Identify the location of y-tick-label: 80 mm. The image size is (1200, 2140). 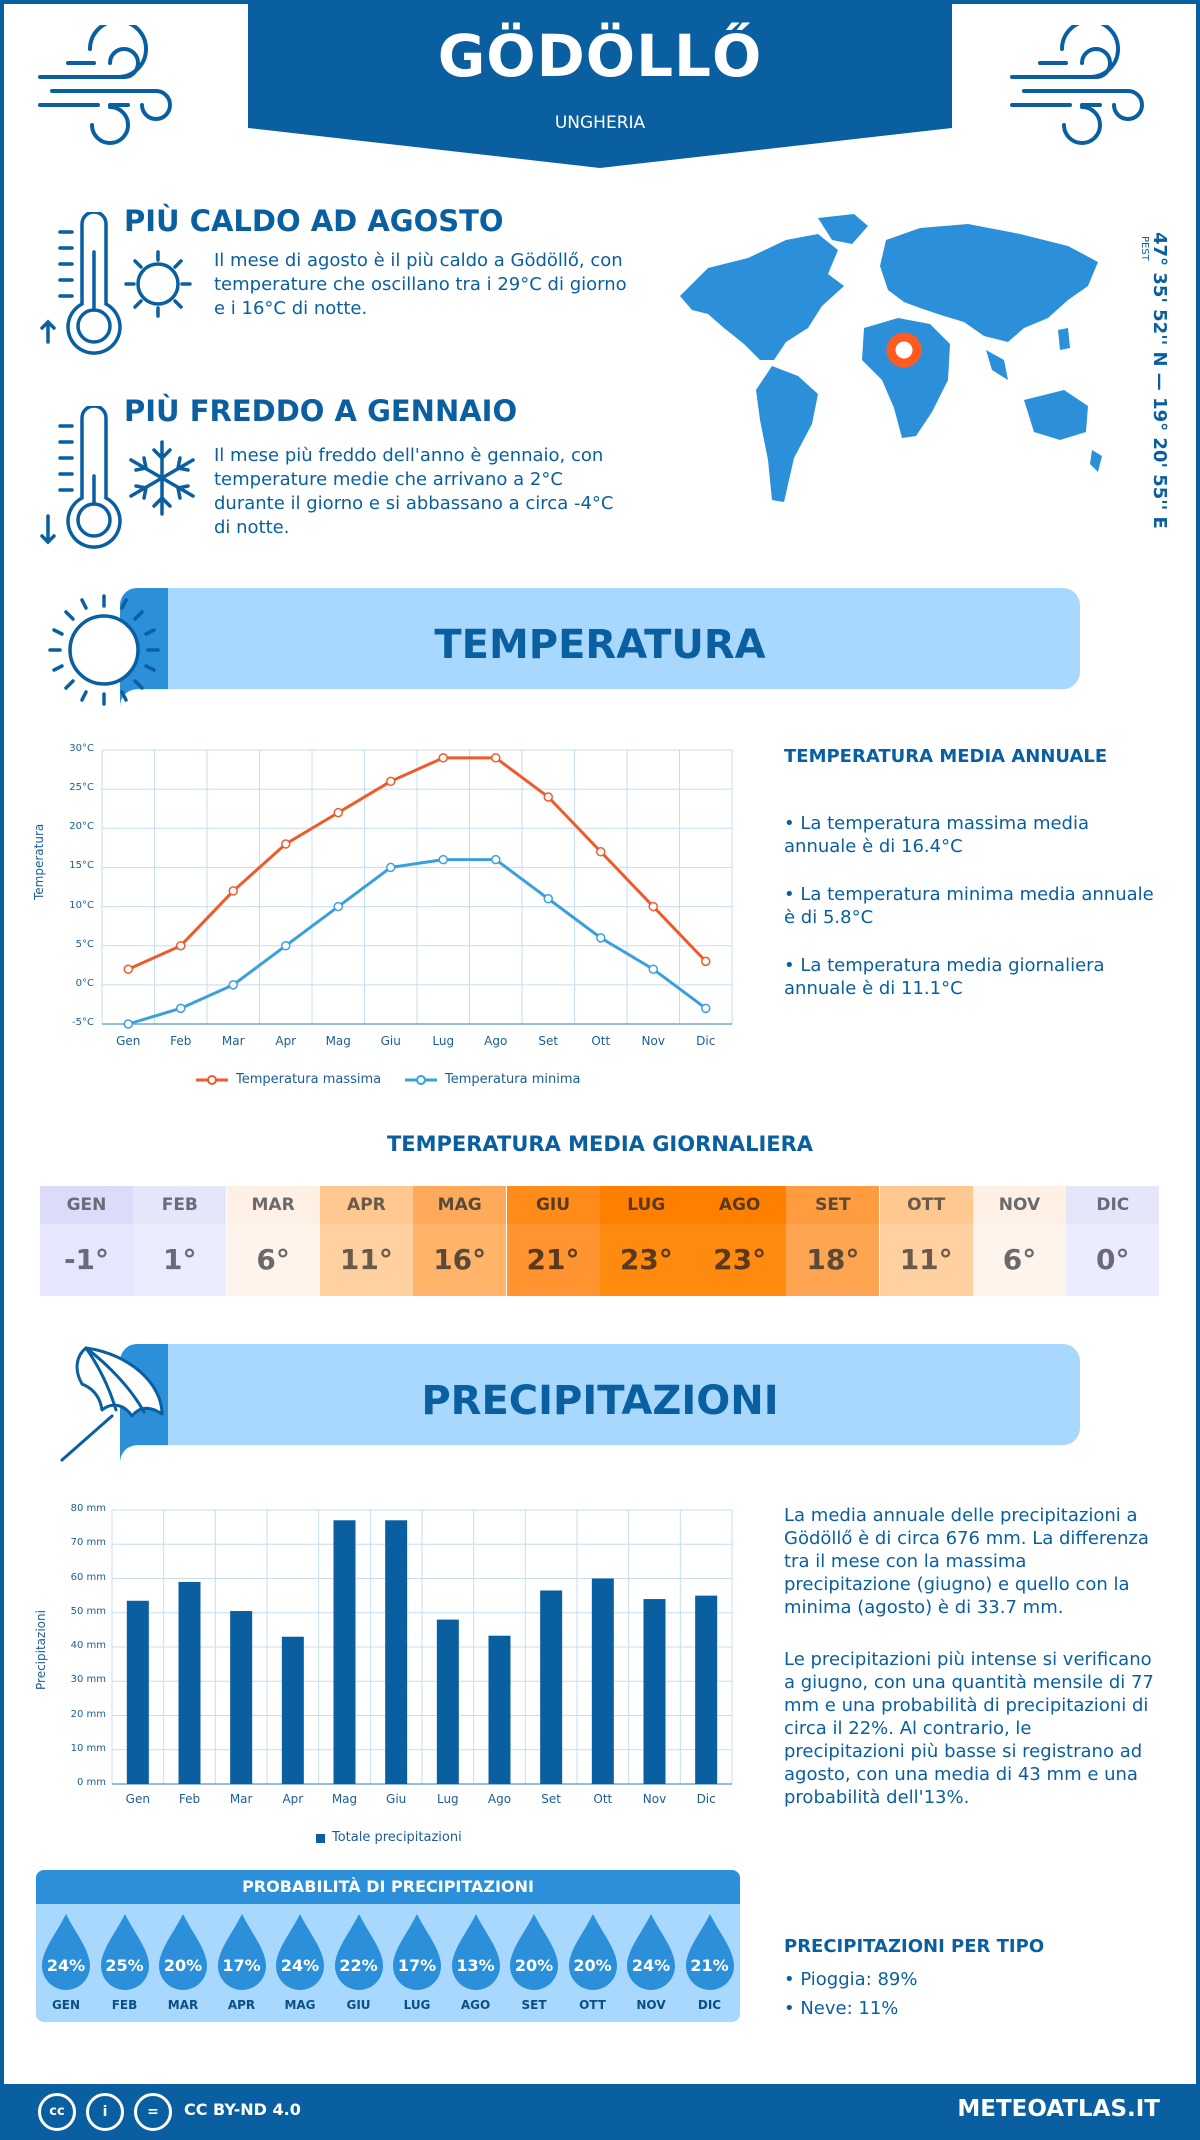
(88, 1508).